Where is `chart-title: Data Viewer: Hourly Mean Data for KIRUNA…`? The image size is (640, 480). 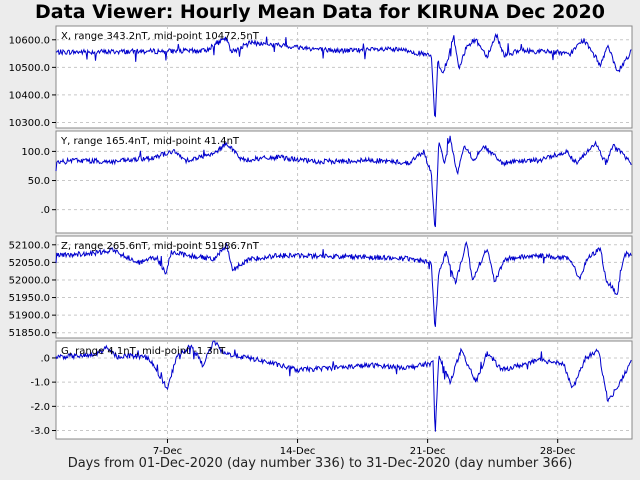
chart-title: Data Viewer: Hourly Mean Data for KIRUNA… is located at coordinates (320, 12).